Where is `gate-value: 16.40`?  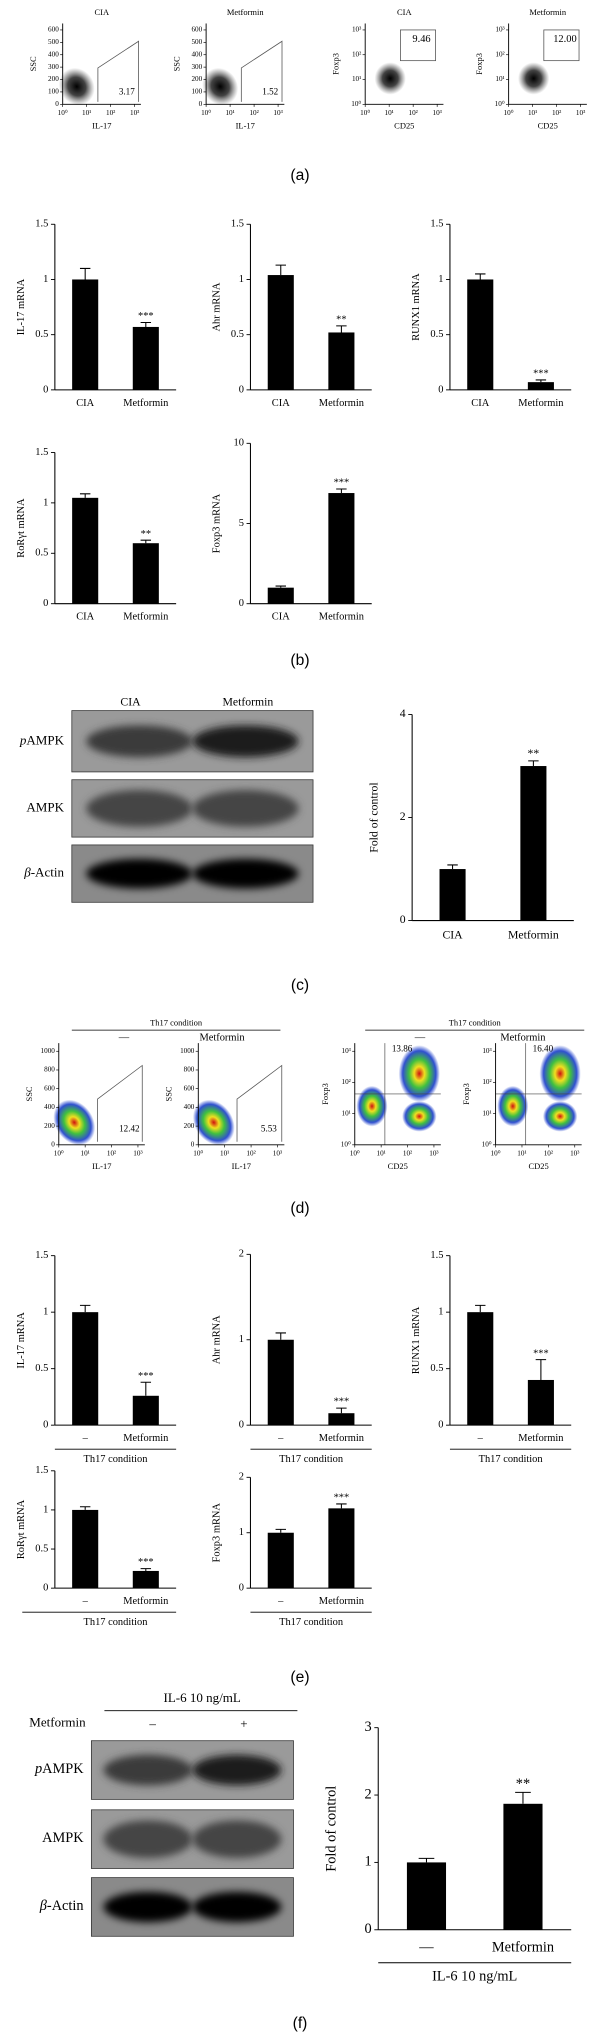 gate-value: 16.40 is located at coordinates (543, 1049).